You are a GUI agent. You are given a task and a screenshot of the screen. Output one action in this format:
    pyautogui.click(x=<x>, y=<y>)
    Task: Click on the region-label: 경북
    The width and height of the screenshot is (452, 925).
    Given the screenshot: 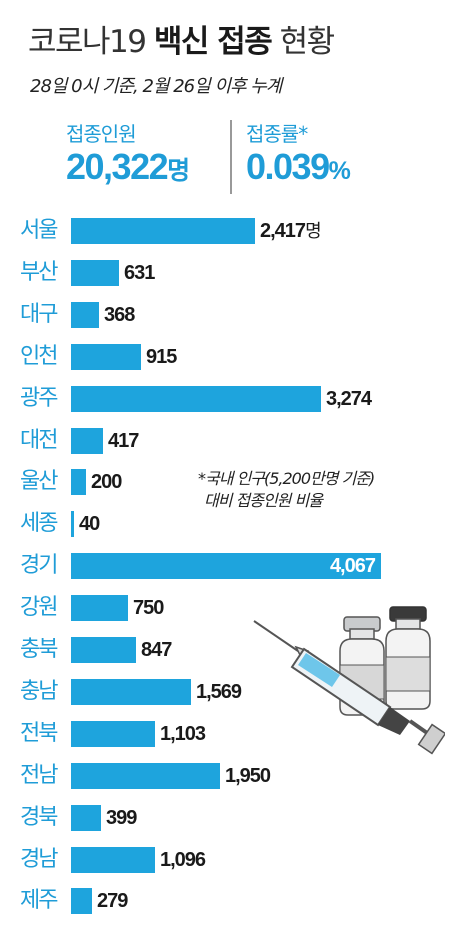 What is the action you would take?
    pyautogui.click(x=39, y=817)
    